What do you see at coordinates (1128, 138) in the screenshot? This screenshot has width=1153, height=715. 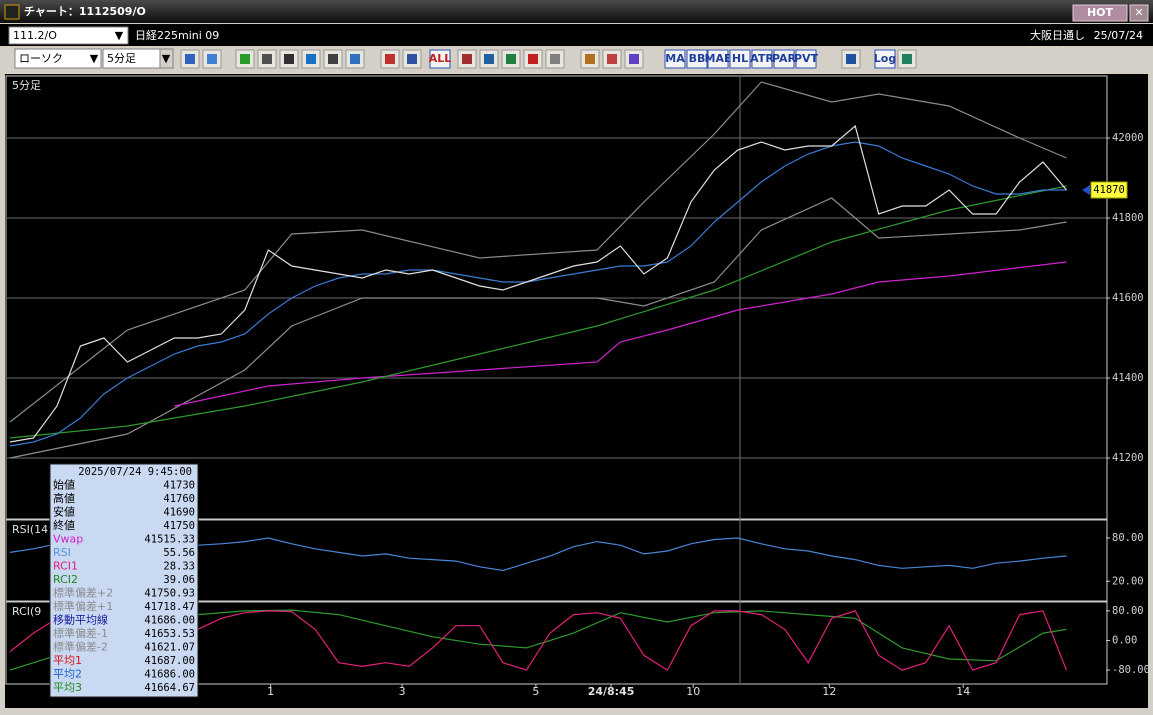 I see `y-tick-label: 42000` at bounding box center [1128, 138].